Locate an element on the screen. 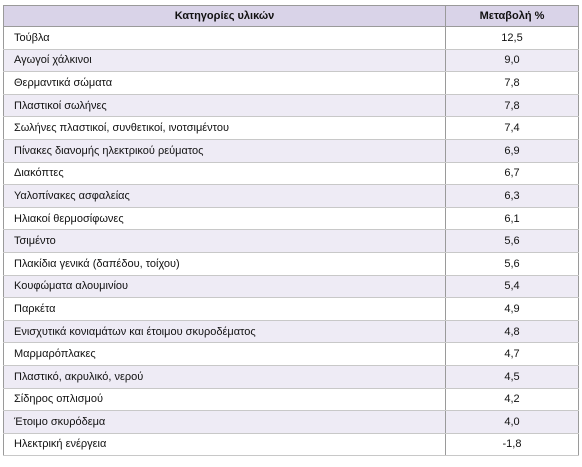  category-cell: Τούβλα is located at coordinates (224, 38).